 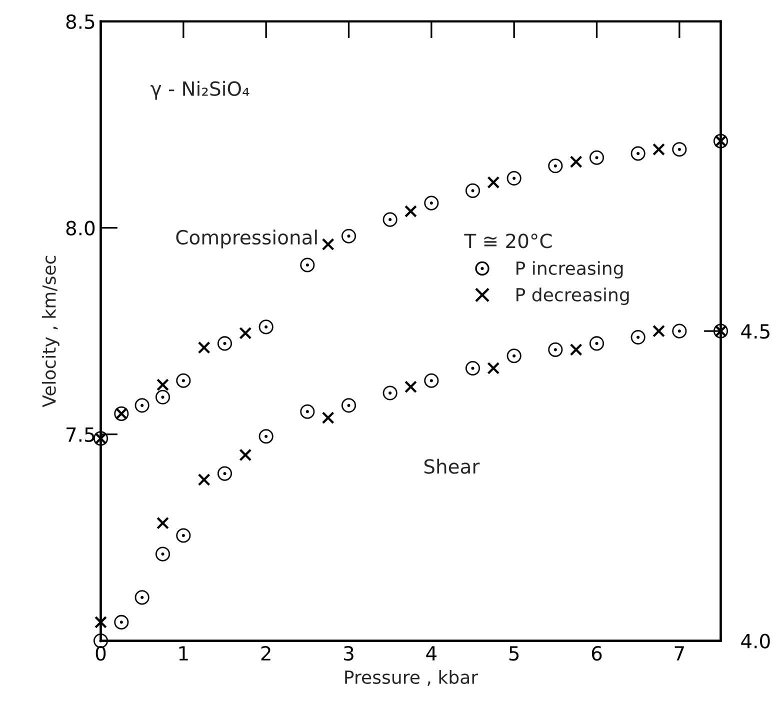 I want to click on y2-tick-label: 4.5, so click(x=755, y=331).